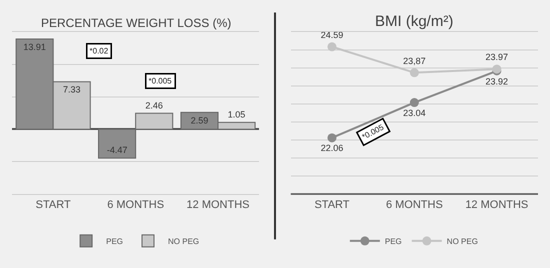 This screenshot has height=268, width=550. Describe the element at coordinates (332, 35) in the screenshot. I see `data-label: 24.59` at that location.